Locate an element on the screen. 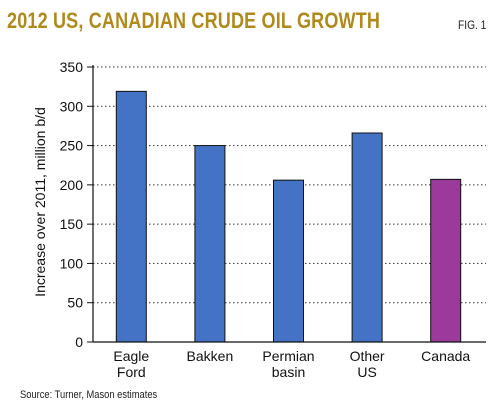  category-label: Eagle is located at coordinates (131, 356).